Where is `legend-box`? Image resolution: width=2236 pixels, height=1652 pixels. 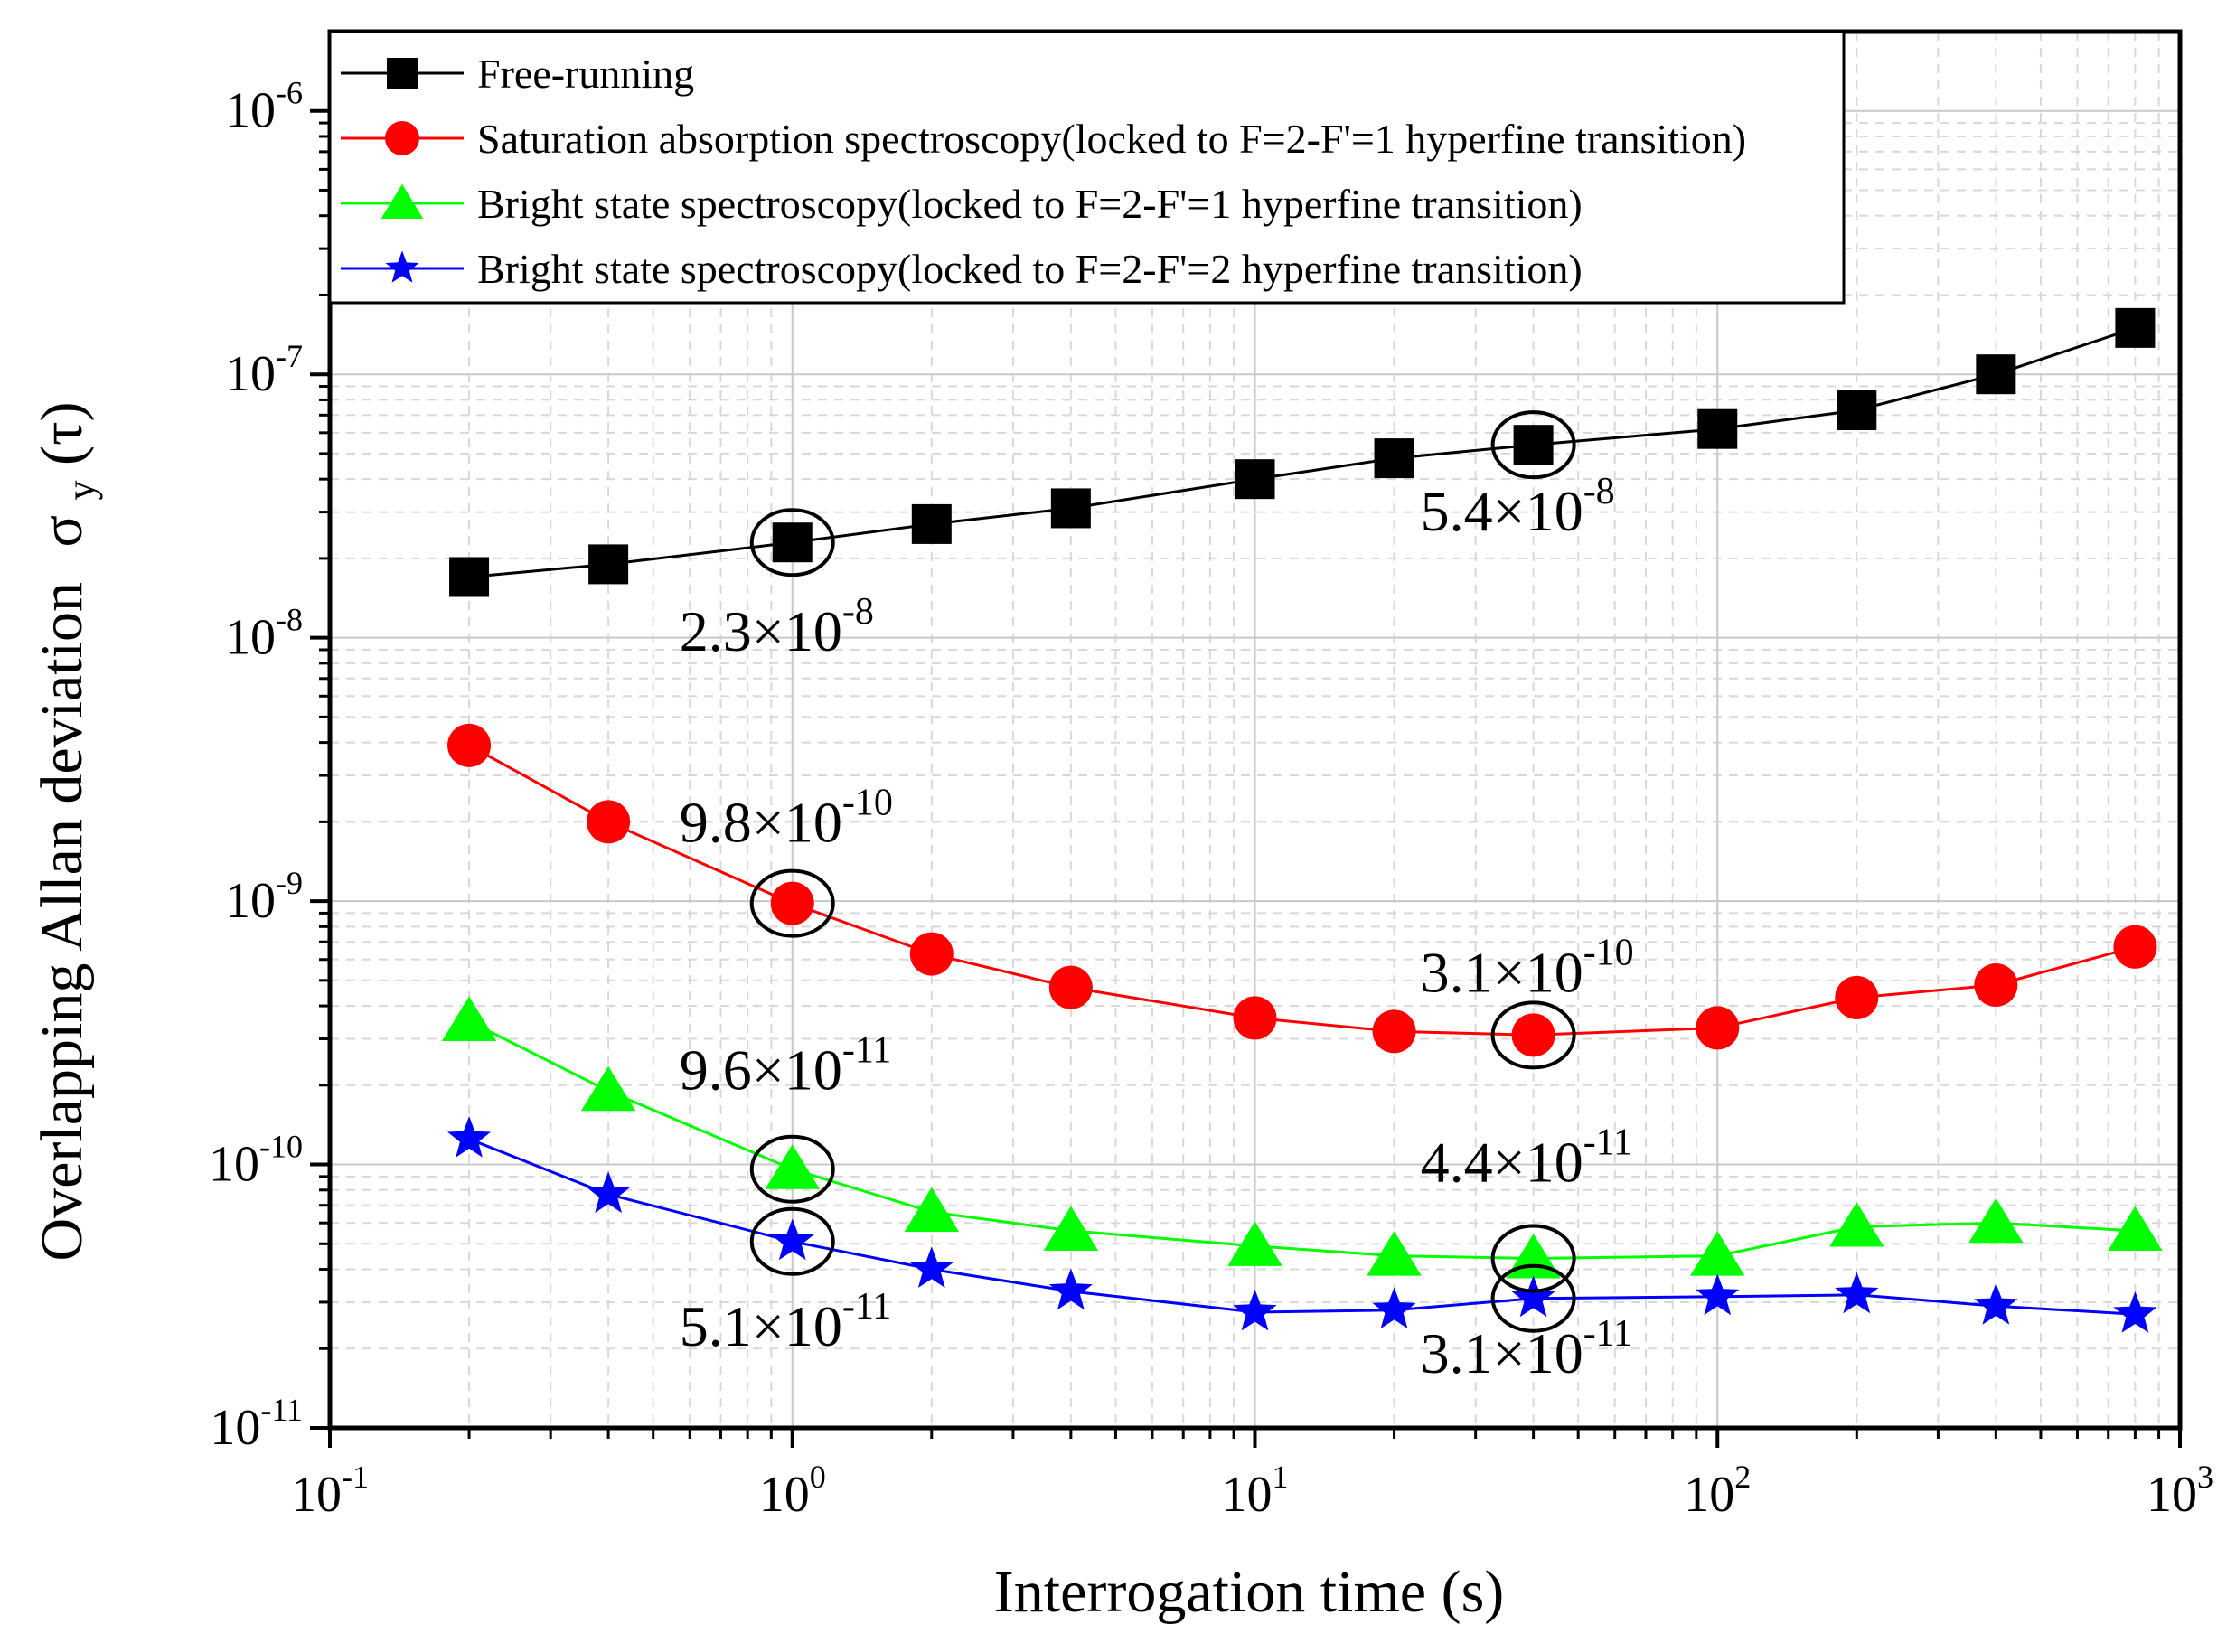
legend-box is located at coordinates (1087, 167).